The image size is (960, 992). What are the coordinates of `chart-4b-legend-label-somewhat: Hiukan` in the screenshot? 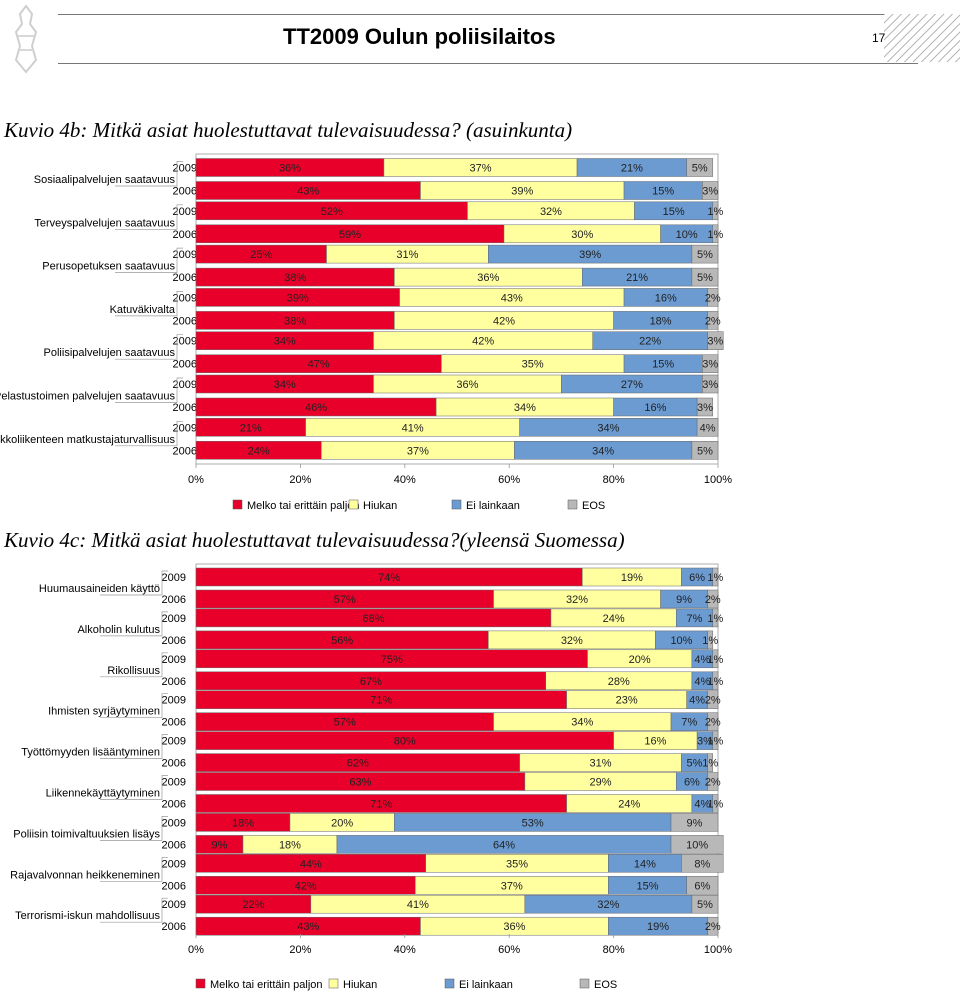 It's located at (380, 506).